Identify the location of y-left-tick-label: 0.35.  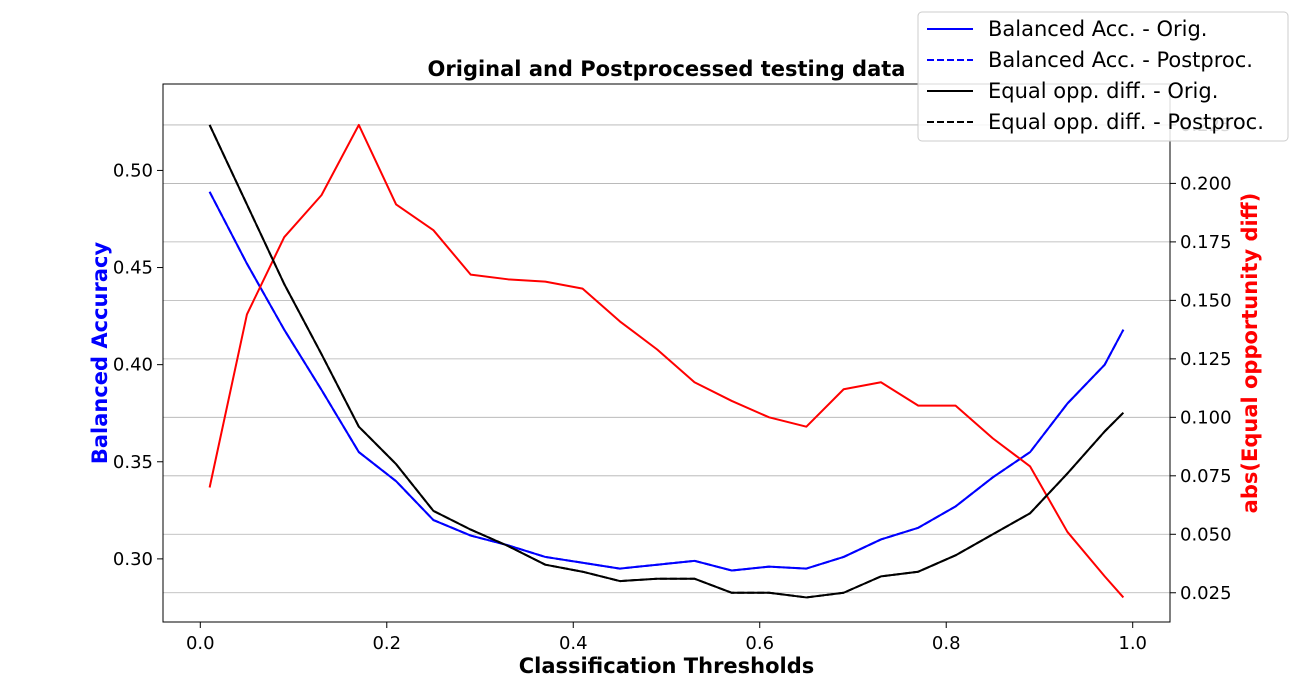
(133, 462).